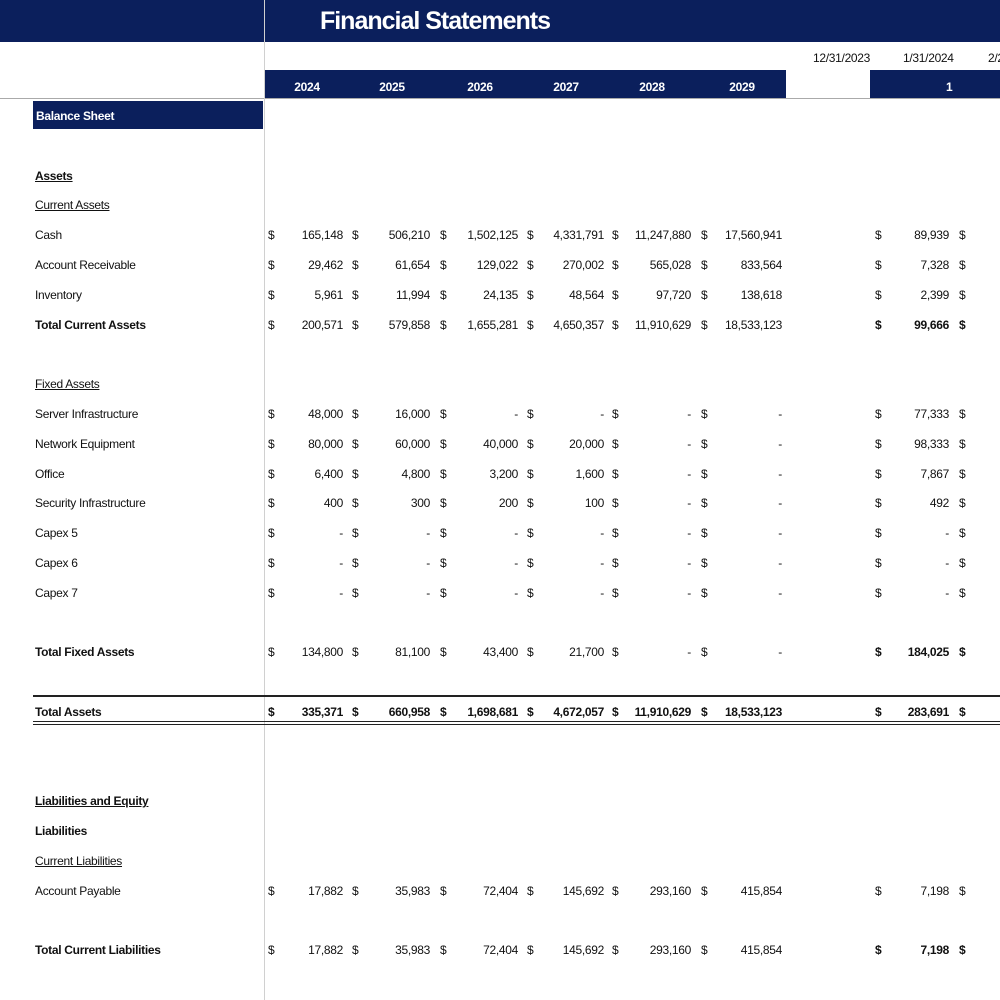  What do you see at coordinates (392, 87) in the screenshot?
I see `year-header: 2025` at bounding box center [392, 87].